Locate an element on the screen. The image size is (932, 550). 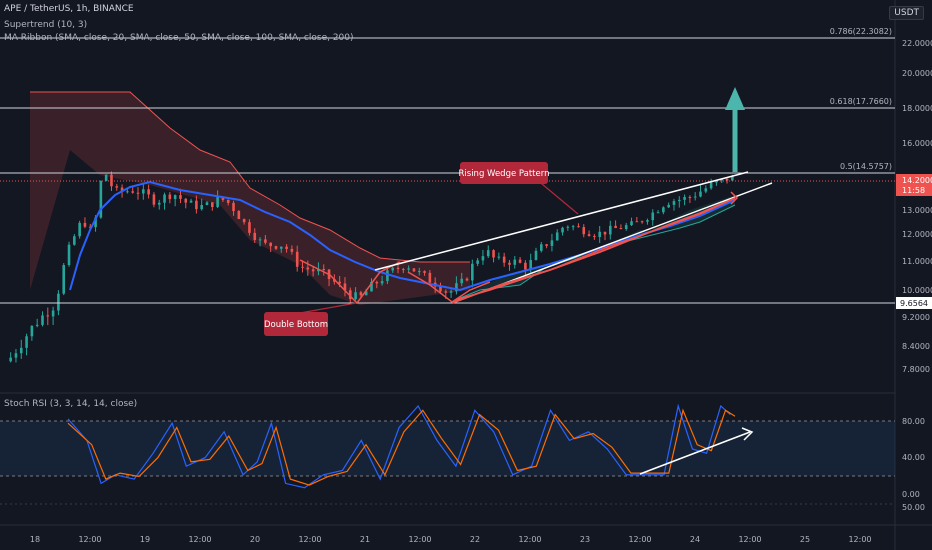
time-tick: 19 is located at coordinates (145, 539).